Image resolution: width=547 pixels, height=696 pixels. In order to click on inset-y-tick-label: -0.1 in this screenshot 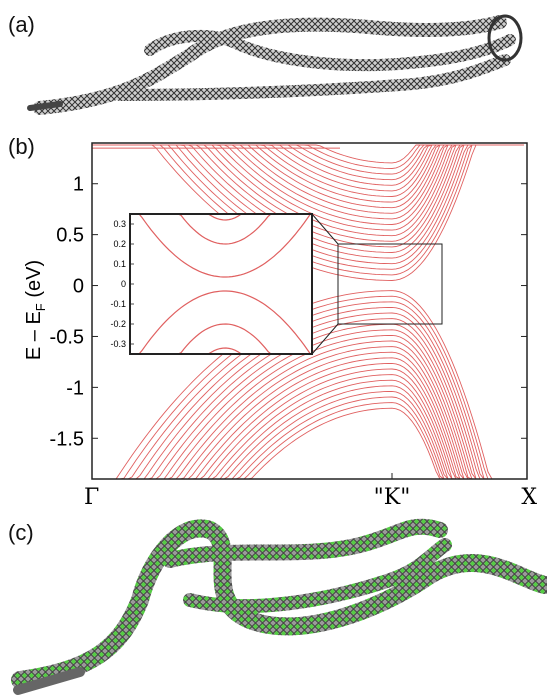, I will do `click(118, 304)`.